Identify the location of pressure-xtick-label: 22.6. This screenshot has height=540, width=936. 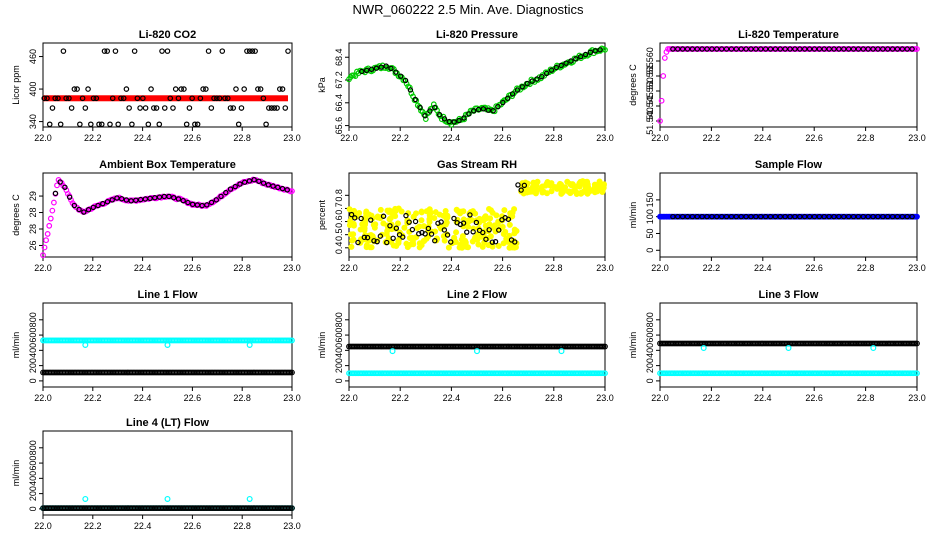
(503, 138).